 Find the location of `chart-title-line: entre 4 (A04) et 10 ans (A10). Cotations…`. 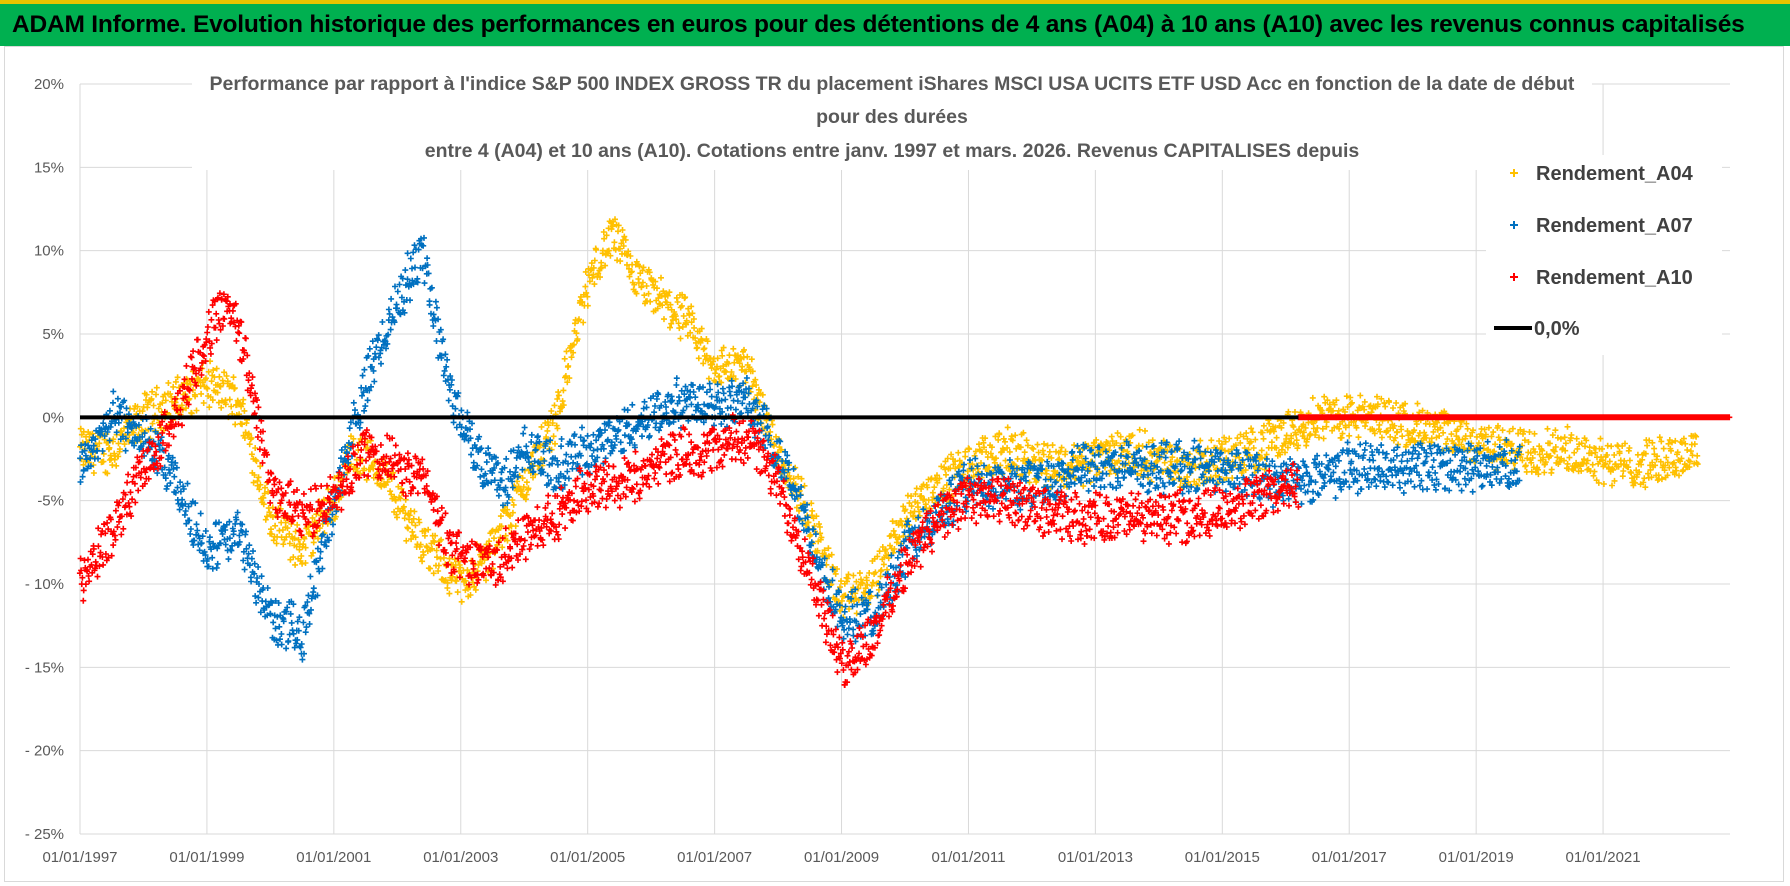

chart-title-line: entre 4 (A04) et 10 ans (A10). Cotations… is located at coordinates (892, 151).